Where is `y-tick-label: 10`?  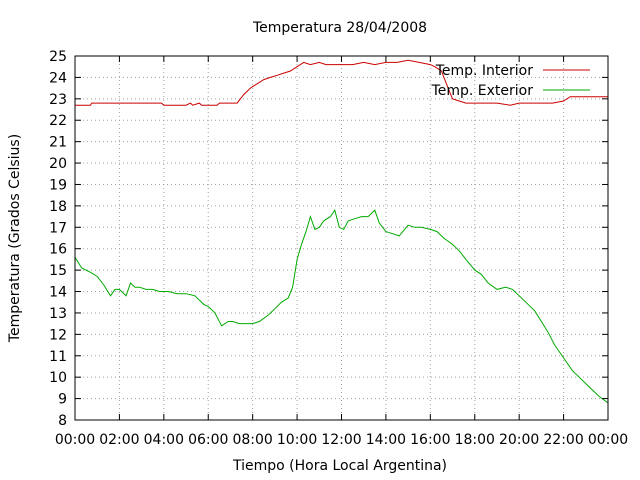
y-tick-label: 10 is located at coordinates (58, 378).